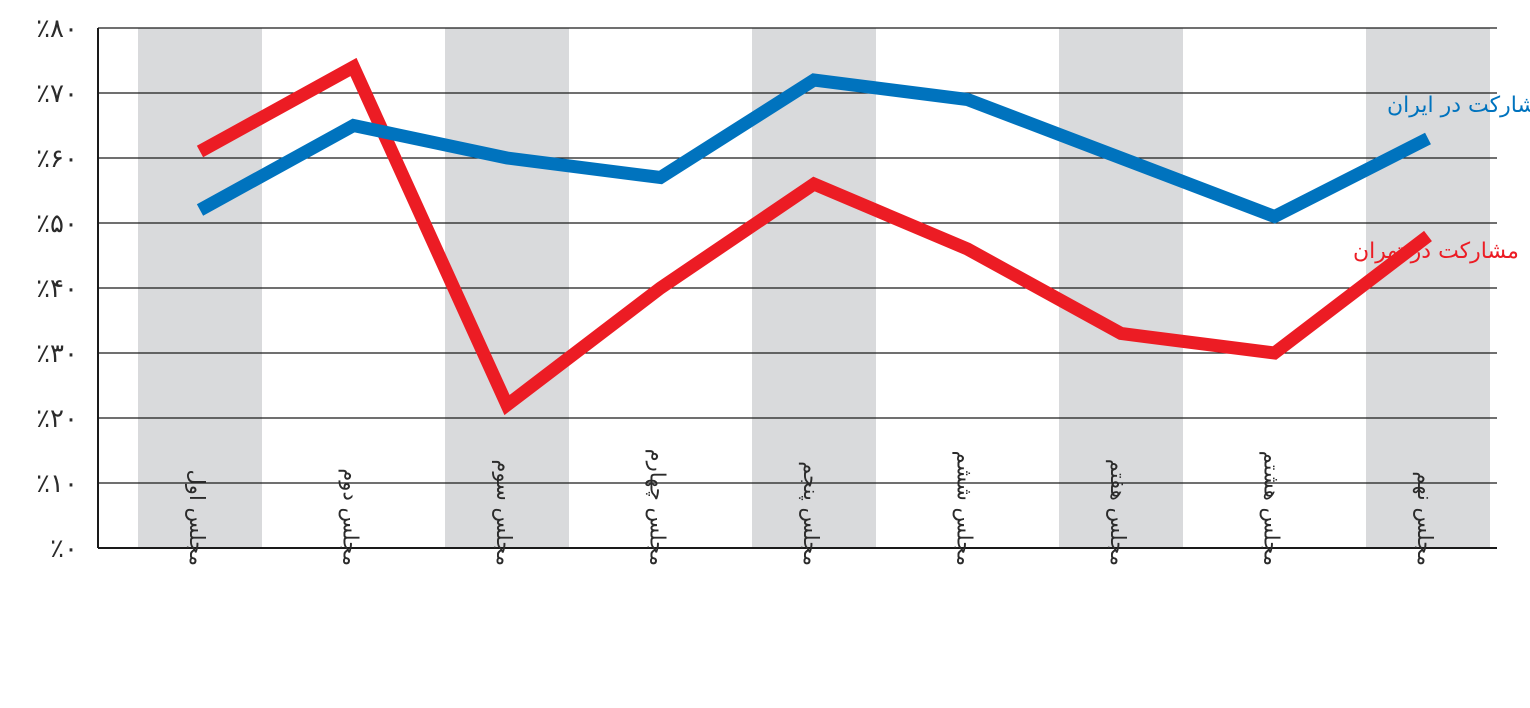 The image size is (1530, 708). Describe the element at coordinates (1117, 512) in the screenshot. I see `x-tick-label: مجلس هفتم` at that location.